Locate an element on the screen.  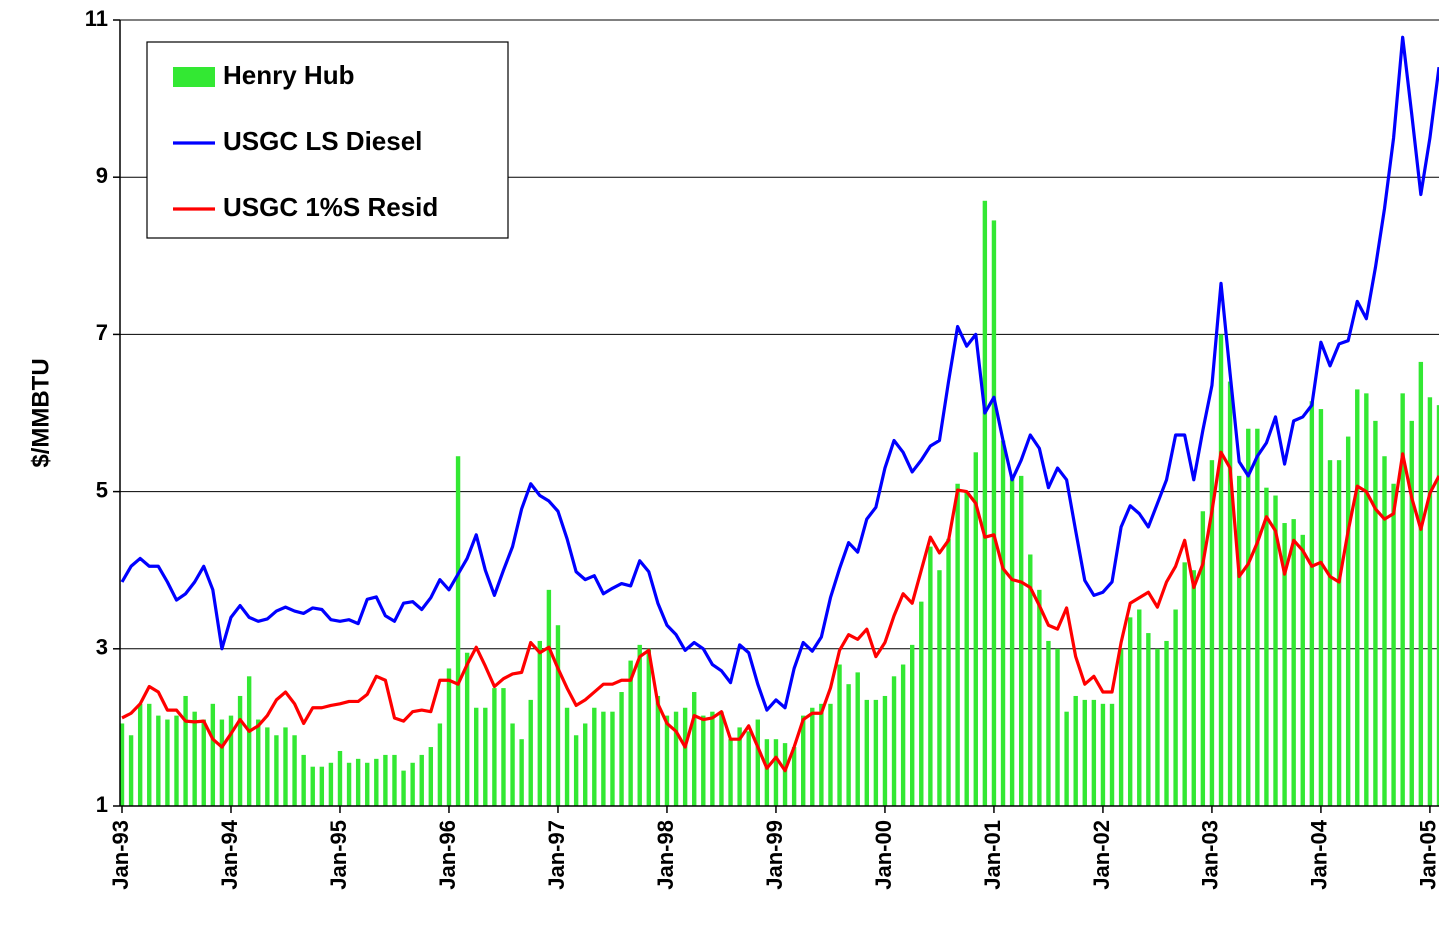
x-tick-label: Jan-94 is located at coordinates (229, 854).